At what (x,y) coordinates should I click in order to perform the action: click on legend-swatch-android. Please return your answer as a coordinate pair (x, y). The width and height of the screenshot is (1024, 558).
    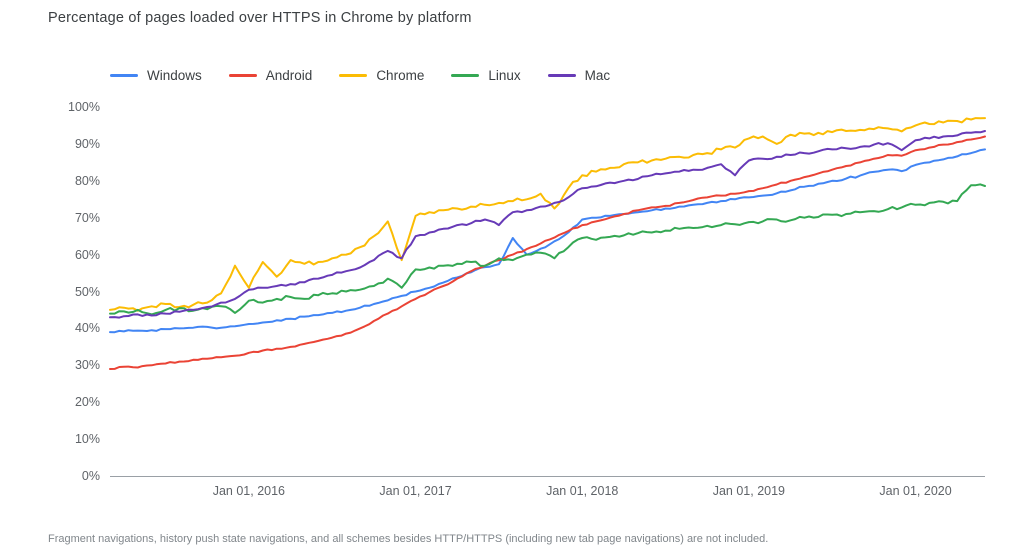
    Looking at the image, I should click on (242, 75).